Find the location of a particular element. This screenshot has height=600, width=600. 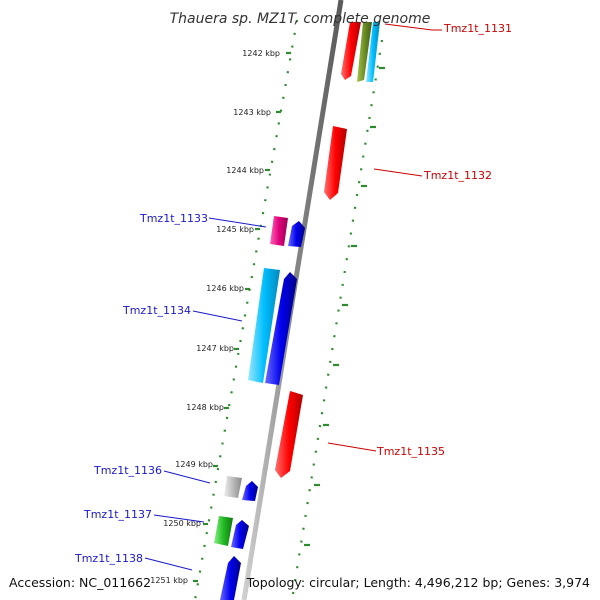

gene-label-tmzlt-1132: Tmz1t_1132 is located at coordinates (457, 175).